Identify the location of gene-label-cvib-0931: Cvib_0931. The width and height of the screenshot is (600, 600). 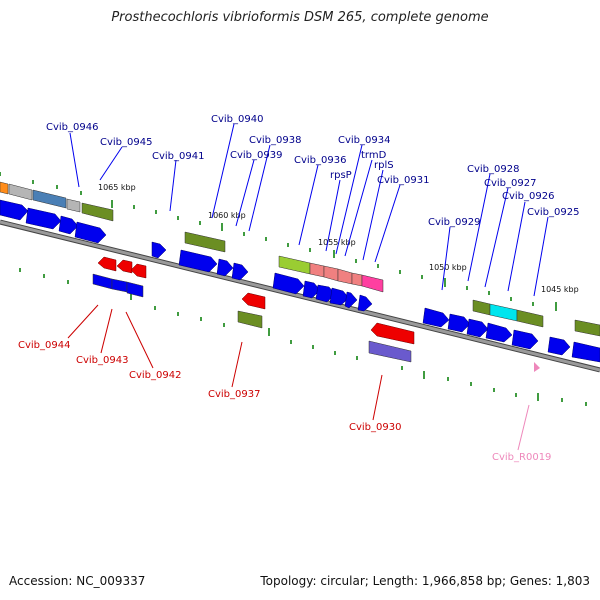
(403, 180).